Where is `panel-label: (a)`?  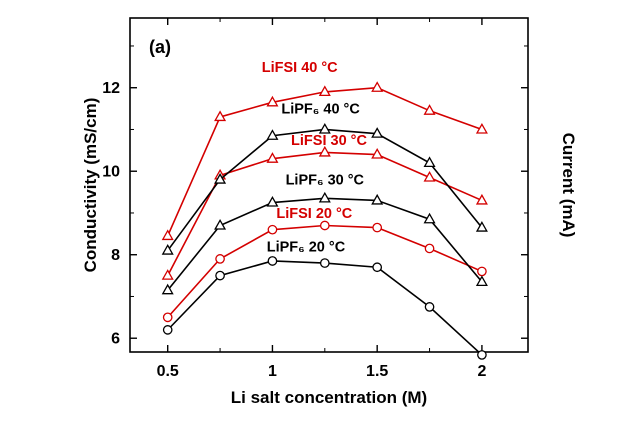
panel-label: (a) is located at coordinates (160, 47).